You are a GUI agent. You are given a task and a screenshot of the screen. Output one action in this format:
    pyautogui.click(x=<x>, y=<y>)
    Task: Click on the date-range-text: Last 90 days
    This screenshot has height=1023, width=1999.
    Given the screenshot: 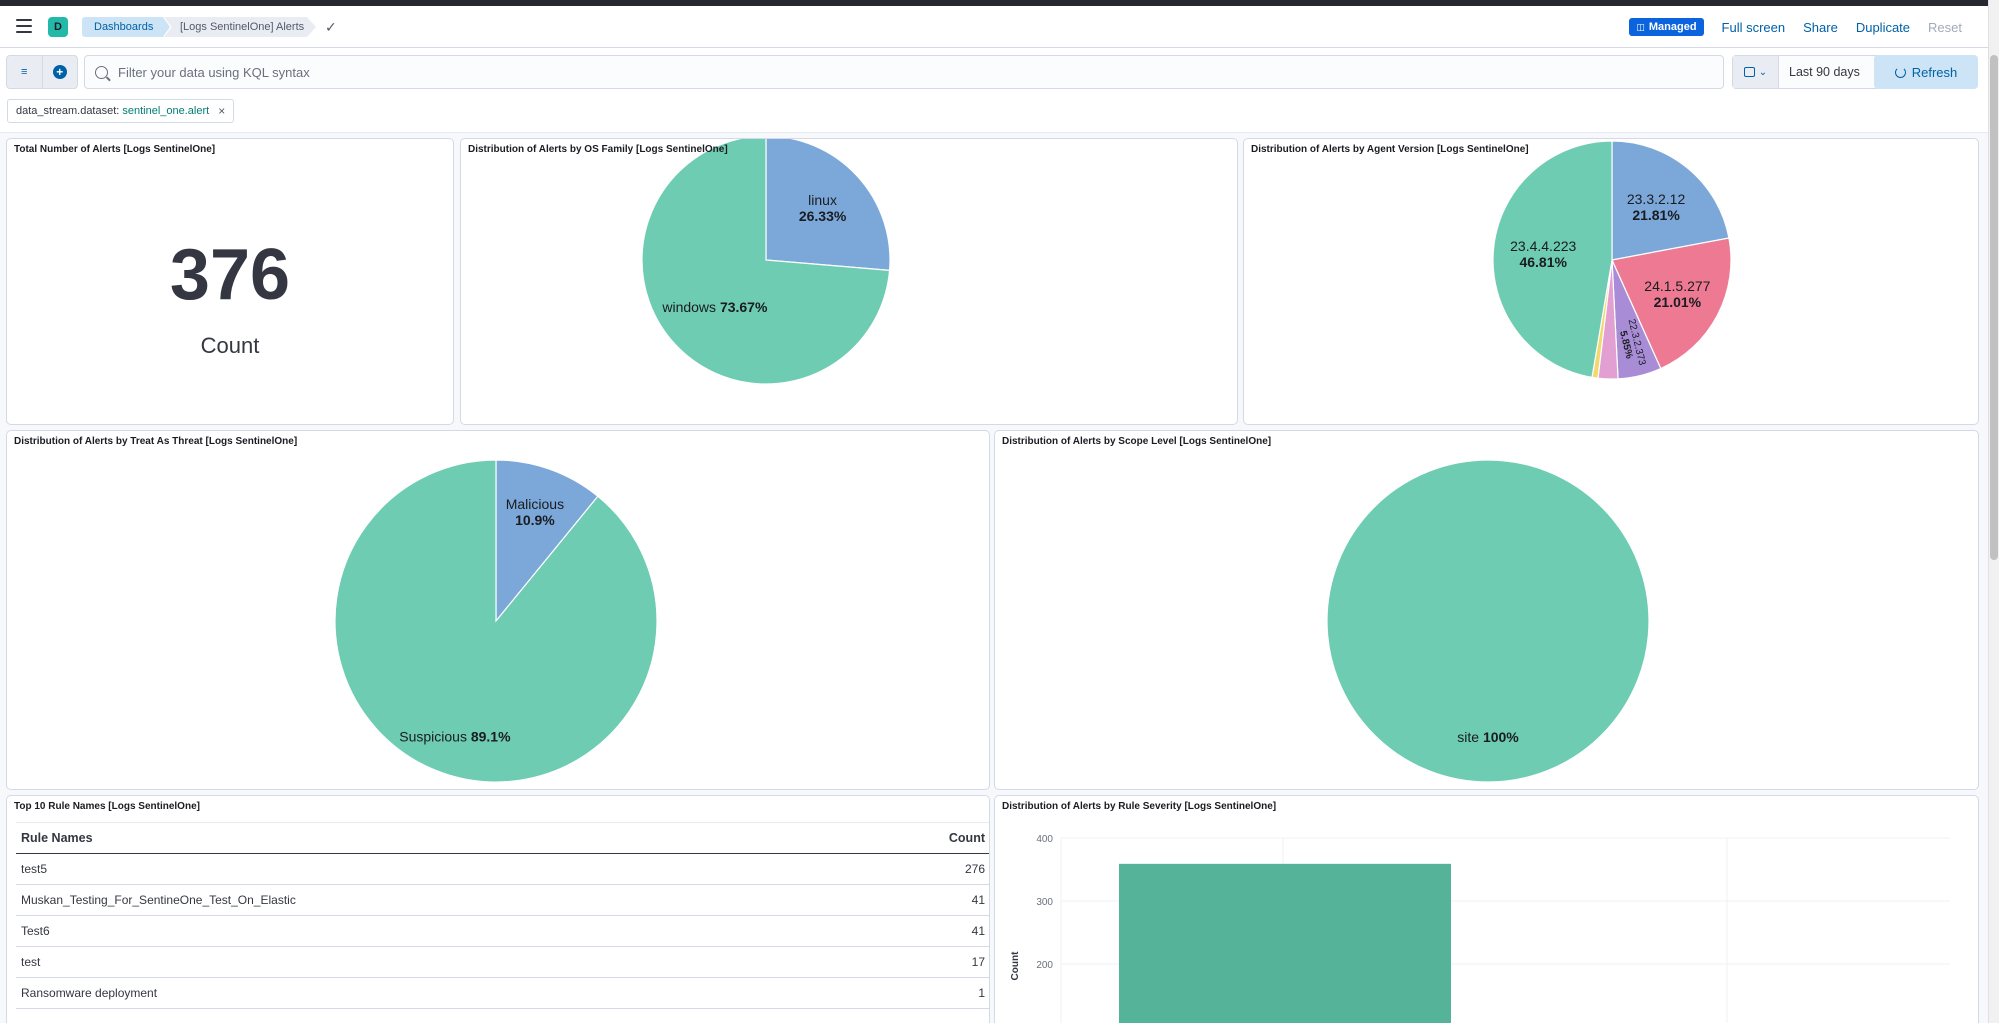 What is the action you would take?
    pyautogui.click(x=1824, y=72)
    